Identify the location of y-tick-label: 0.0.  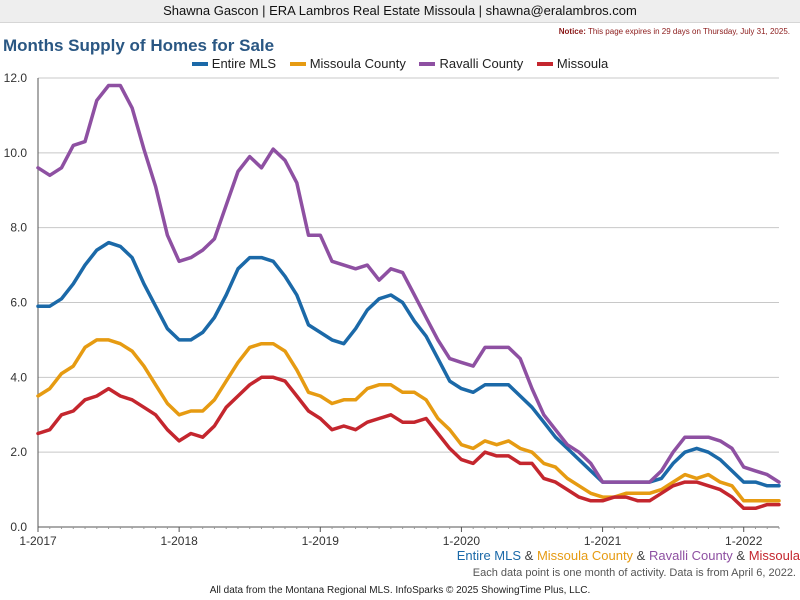
(18, 527).